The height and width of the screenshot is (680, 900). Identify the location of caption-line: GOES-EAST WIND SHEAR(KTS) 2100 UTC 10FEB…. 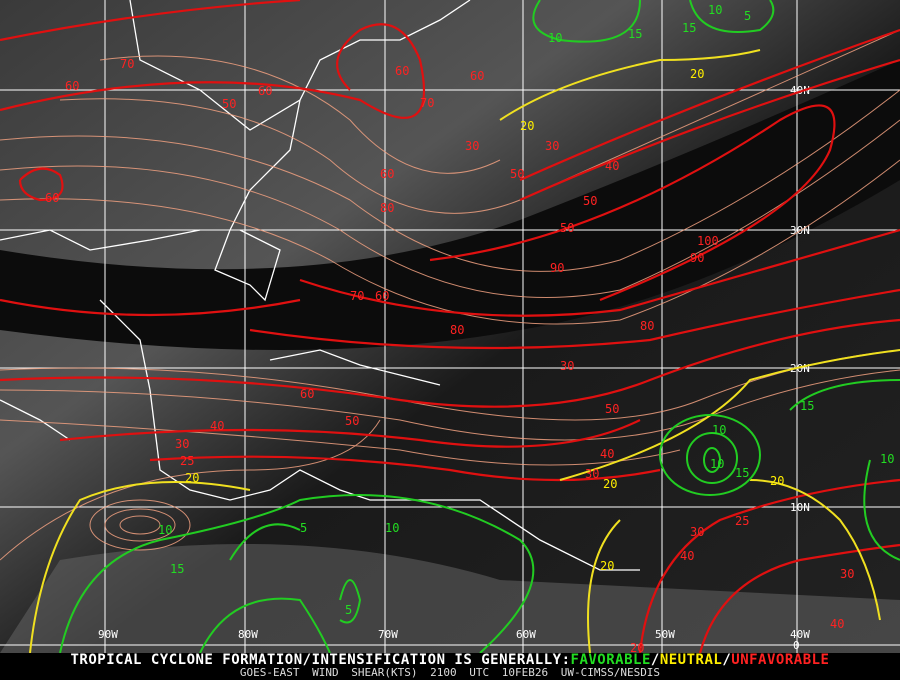
(450, 673).